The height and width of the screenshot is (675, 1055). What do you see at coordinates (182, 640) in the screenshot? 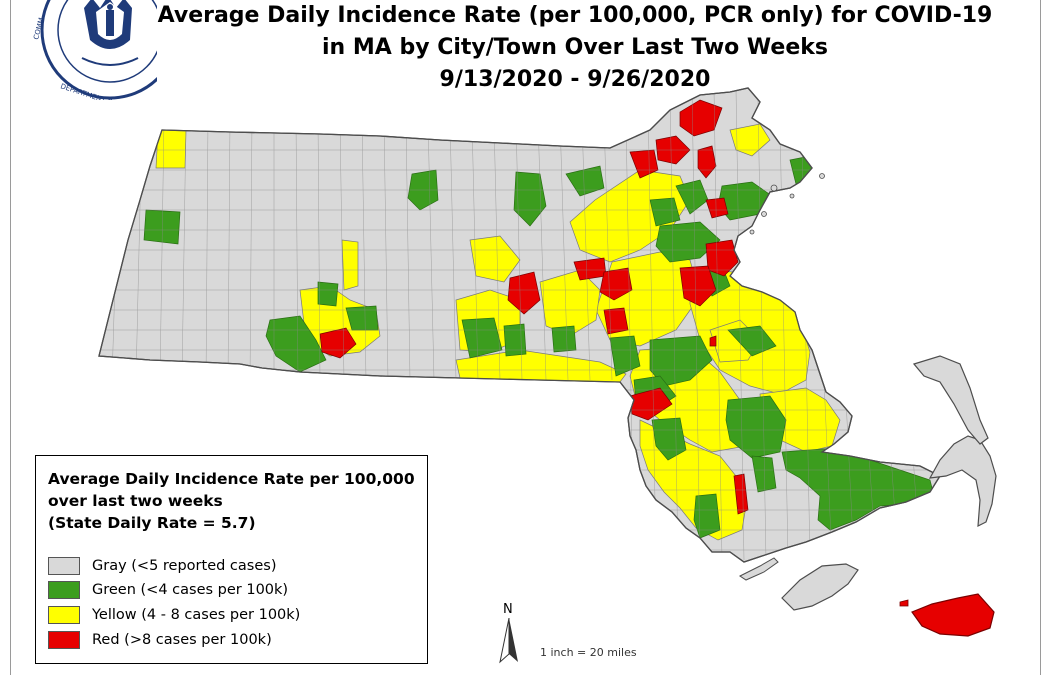
I see `legend-label-red: Red (>8 cases per 100k)` at bounding box center [182, 640].